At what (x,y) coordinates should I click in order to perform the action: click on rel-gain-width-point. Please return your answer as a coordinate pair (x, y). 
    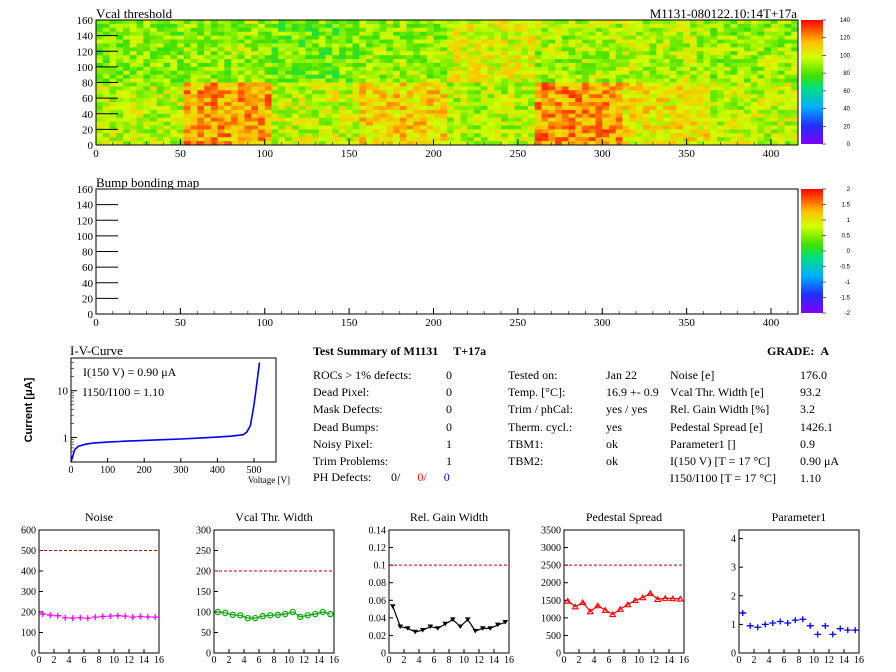
    Looking at the image, I should click on (445, 624).